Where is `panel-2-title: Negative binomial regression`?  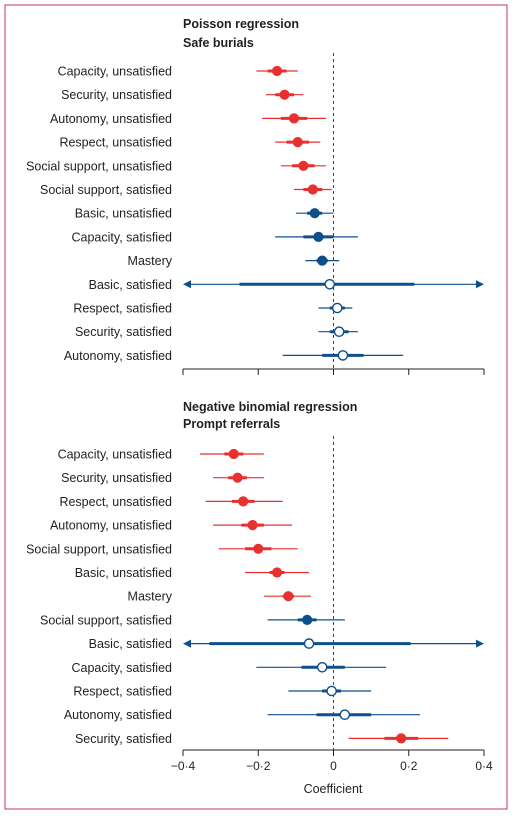
panel-2-title: Negative binomial regression is located at coordinates (270, 407).